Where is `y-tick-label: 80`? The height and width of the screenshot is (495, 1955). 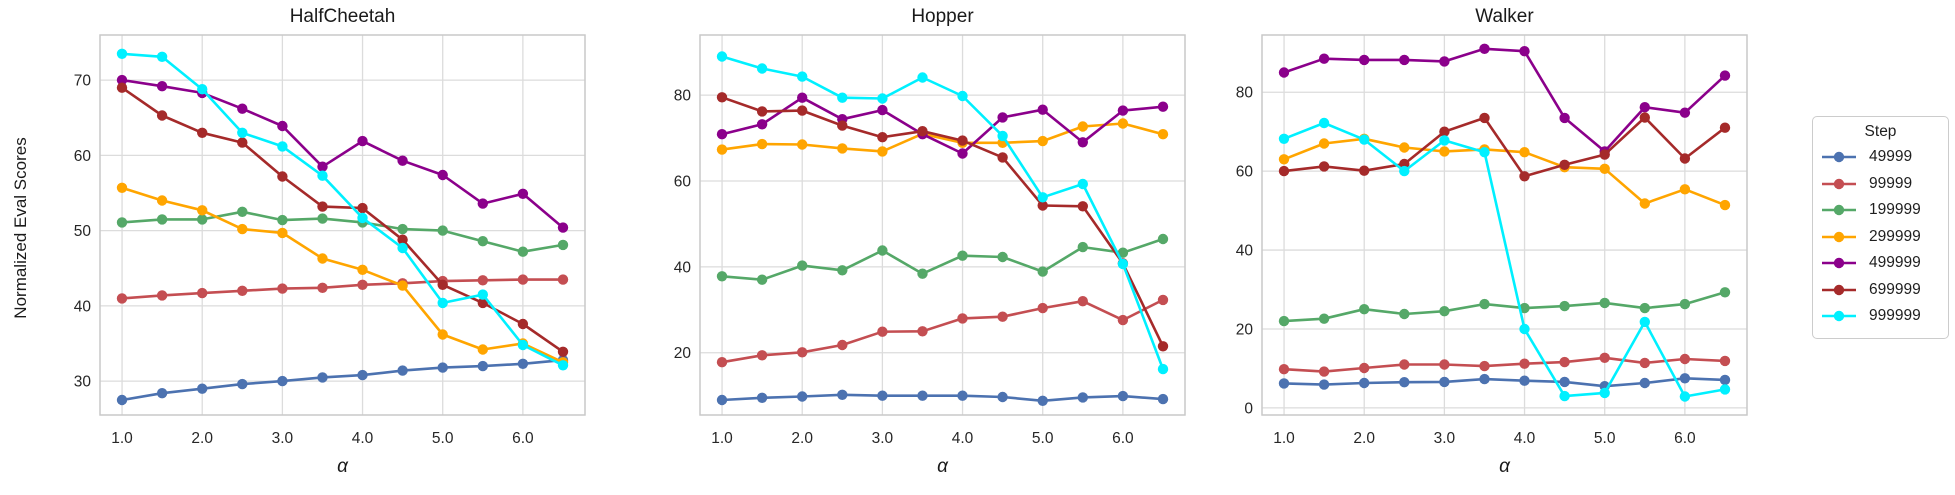 y-tick-label: 80 is located at coordinates (1245, 93).